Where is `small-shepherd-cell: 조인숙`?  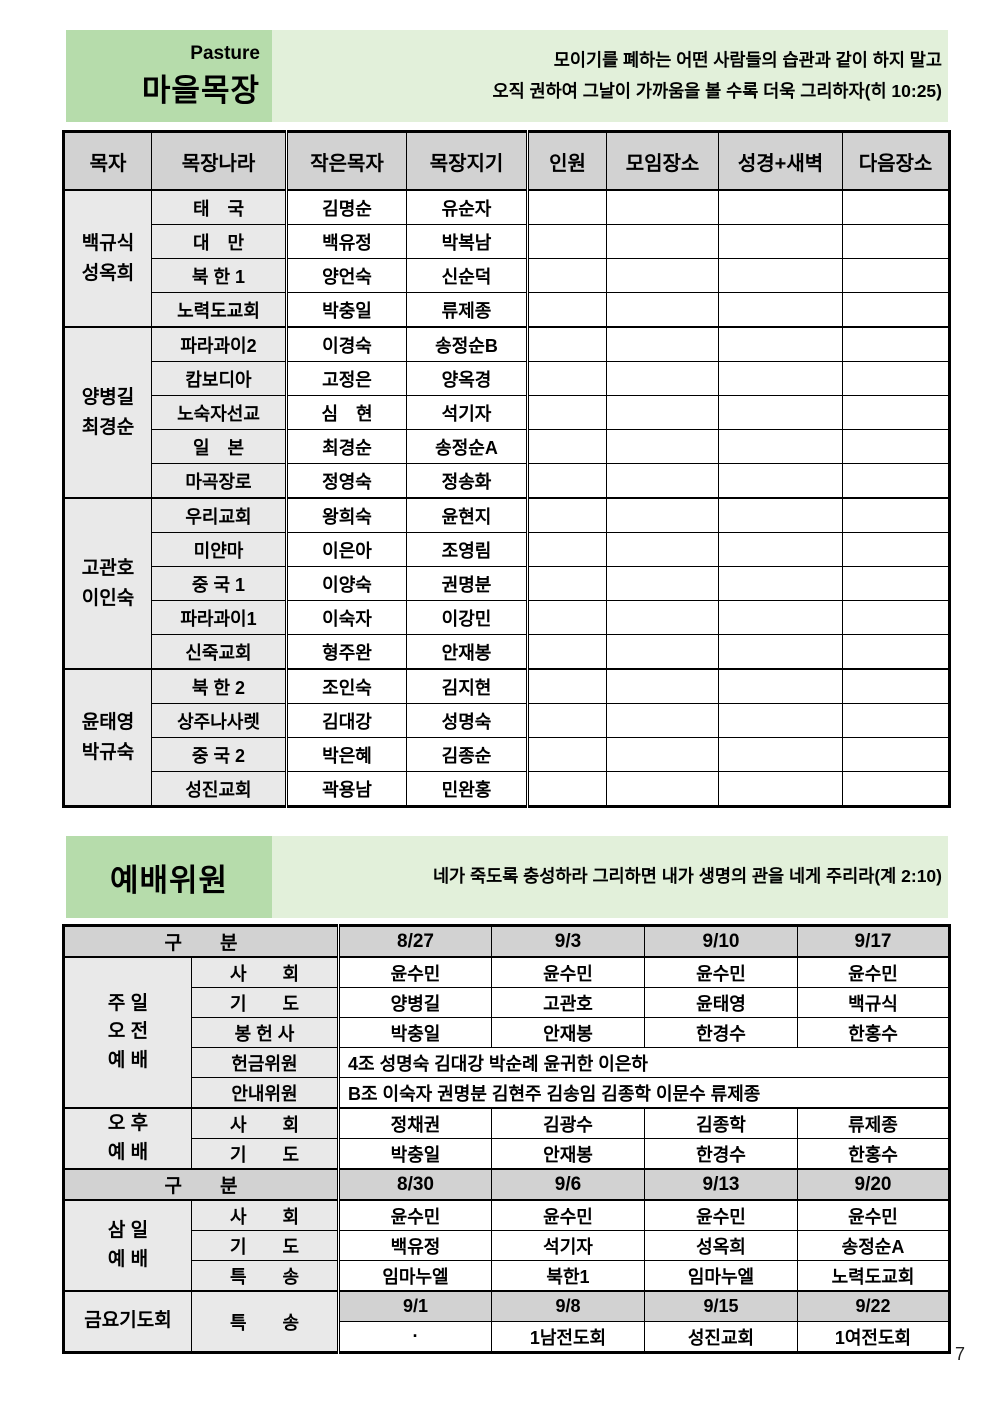 small-shepherd-cell: 조인숙 is located at coordinates (346, 686).